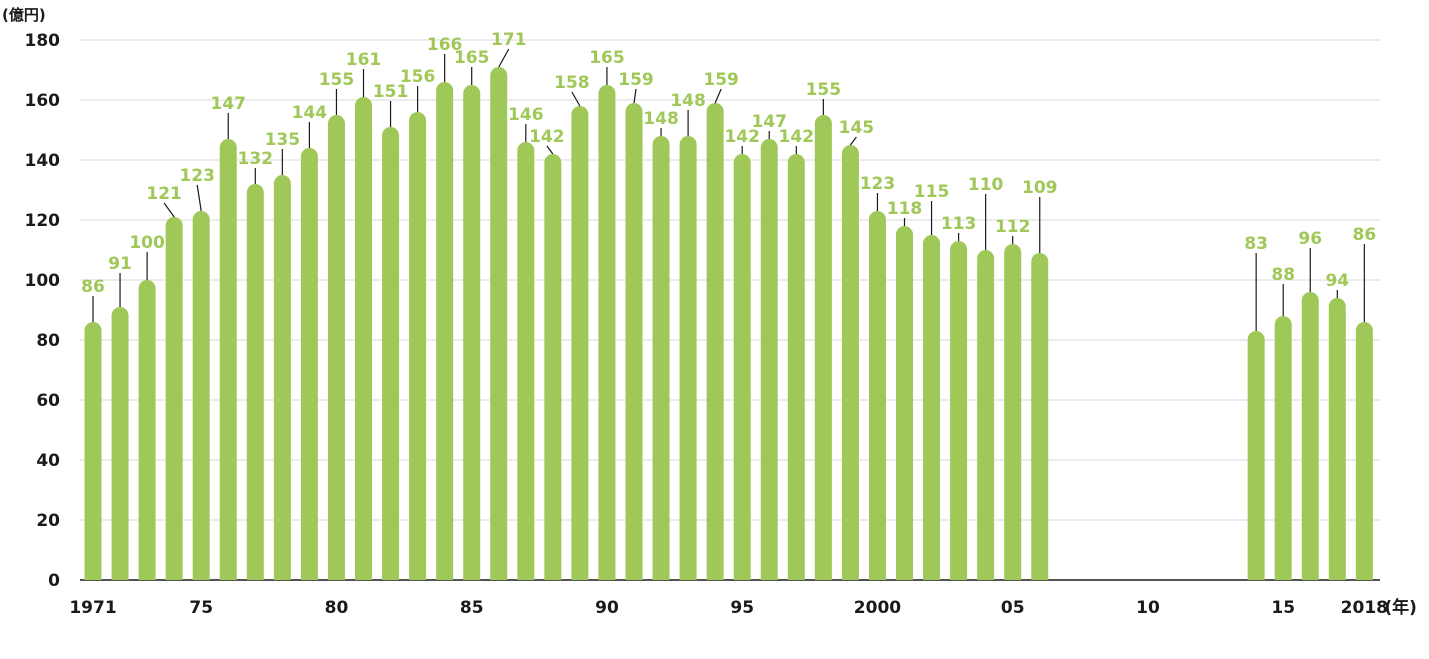 This screenshot has width=1429, height=659. Describe the element at coordinates (310, 113) in the screenshot. I see `data-label: 144` at that location.